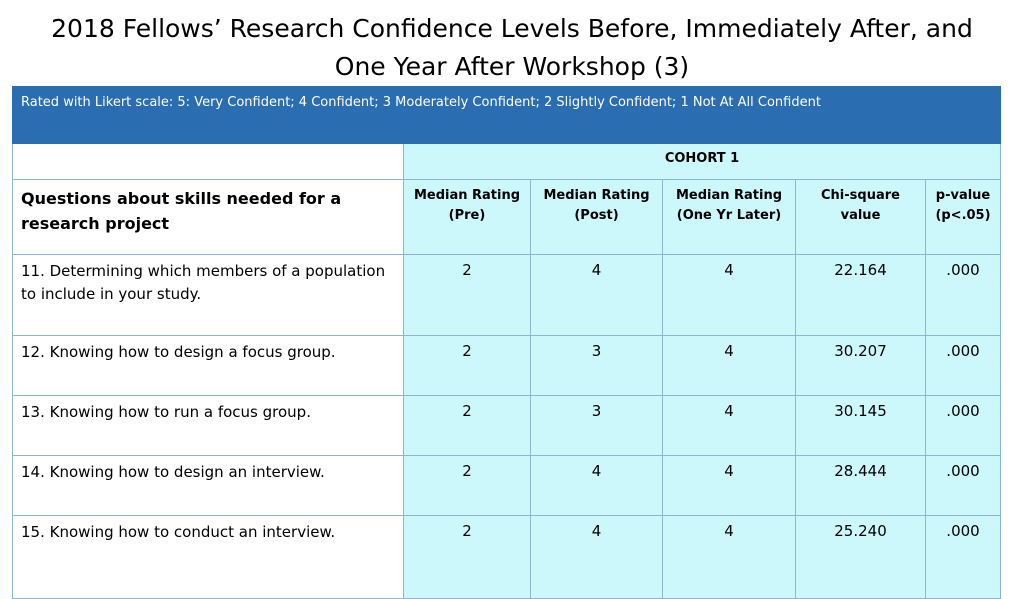  I want to click on question-cell: 12. Knowing how to design a focus group., so click(208, 365).